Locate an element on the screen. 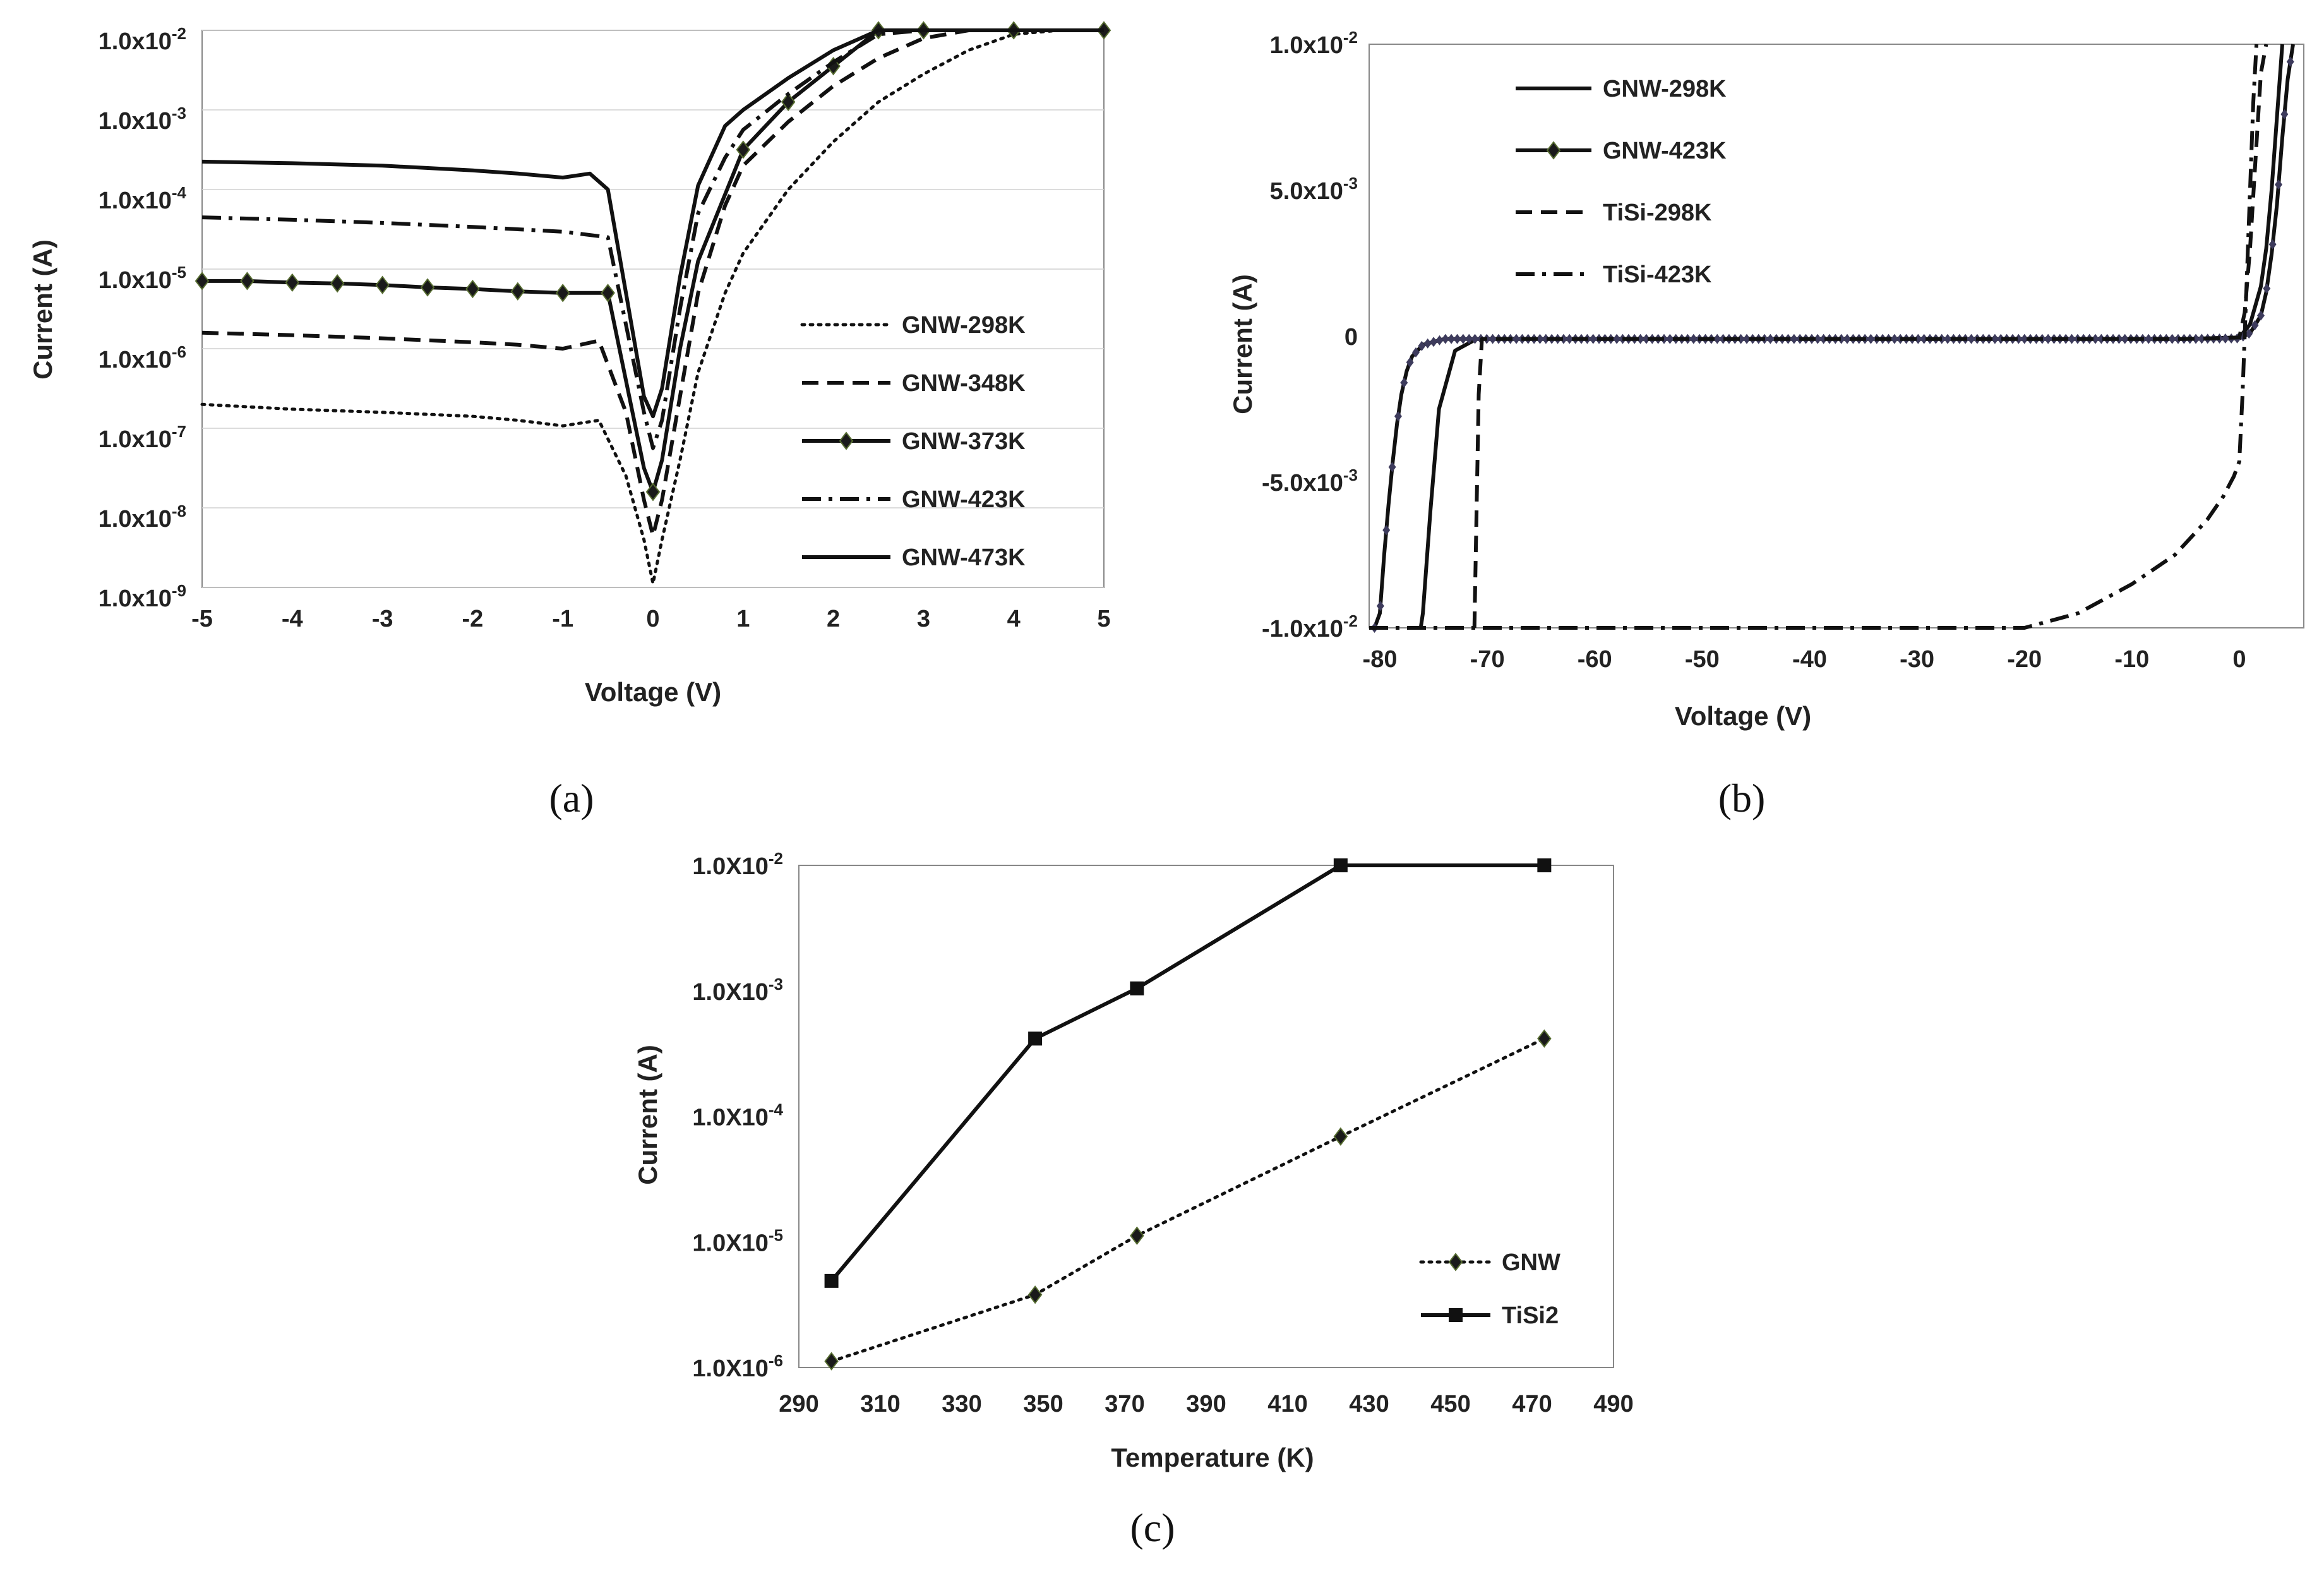 This screenshot has width=2324, height=1569. x-tick-label-a: 5 is located at coordinates (1103, 619).